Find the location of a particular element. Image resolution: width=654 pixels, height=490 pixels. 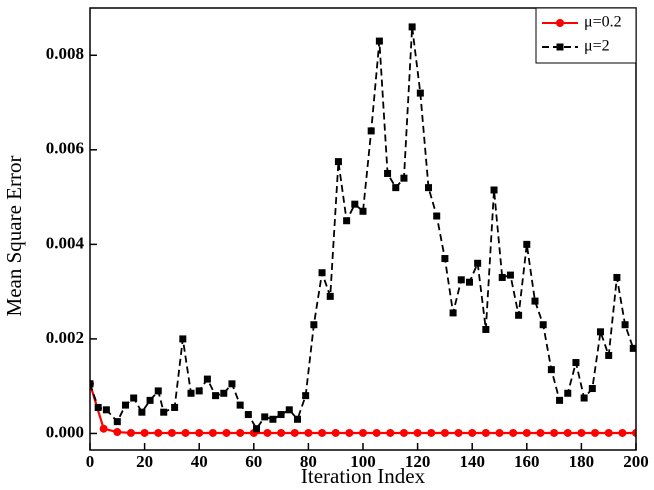

x-tick-label: 0 is located at coordinates (90, 461).